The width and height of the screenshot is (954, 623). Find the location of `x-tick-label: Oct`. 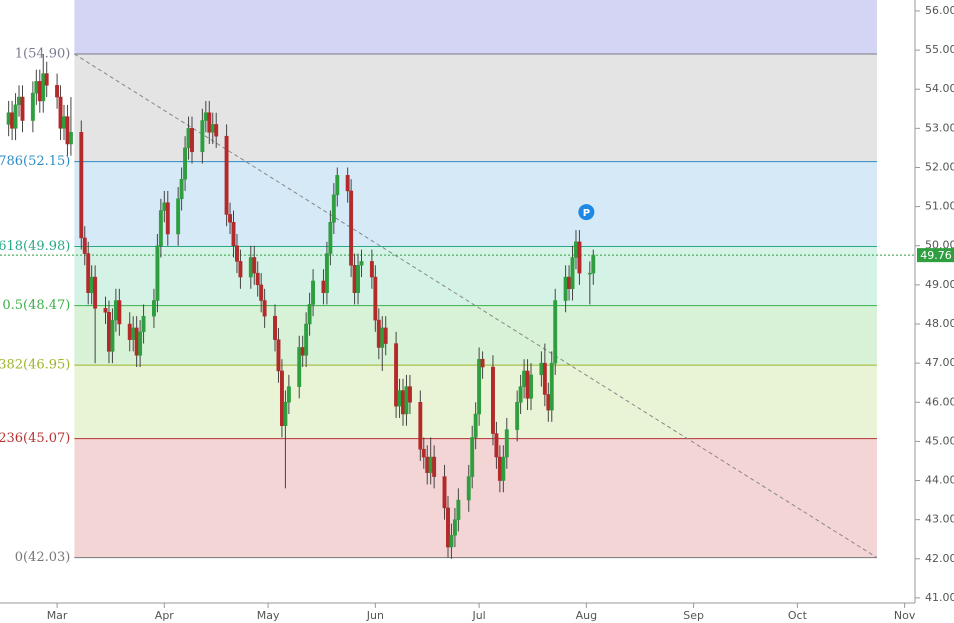

x-tick-label: Oct is located at coordinates (798, 615).